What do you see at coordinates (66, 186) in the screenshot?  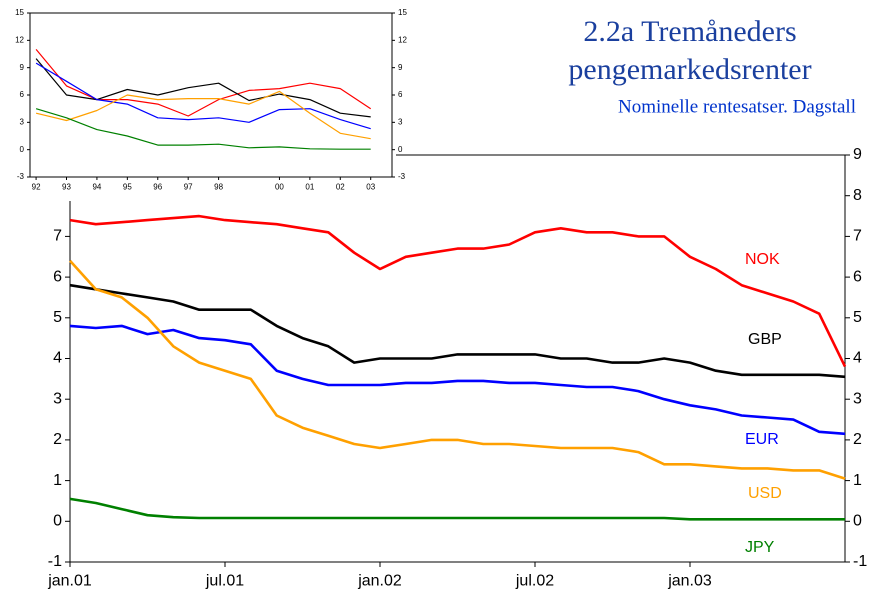 I see `x-tick-label: 93` at bounding box center [66, 186].